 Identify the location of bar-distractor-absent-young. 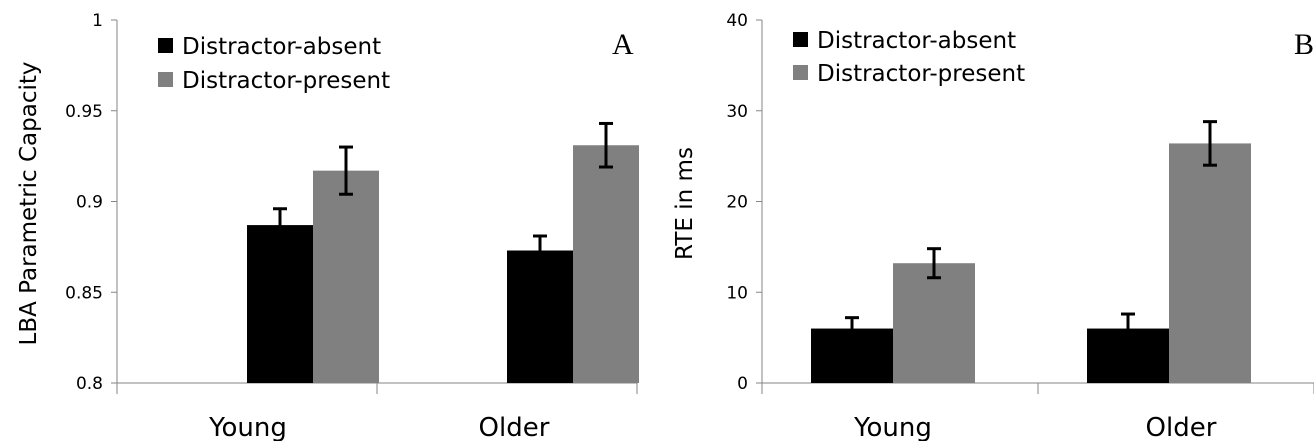
(280, 304).